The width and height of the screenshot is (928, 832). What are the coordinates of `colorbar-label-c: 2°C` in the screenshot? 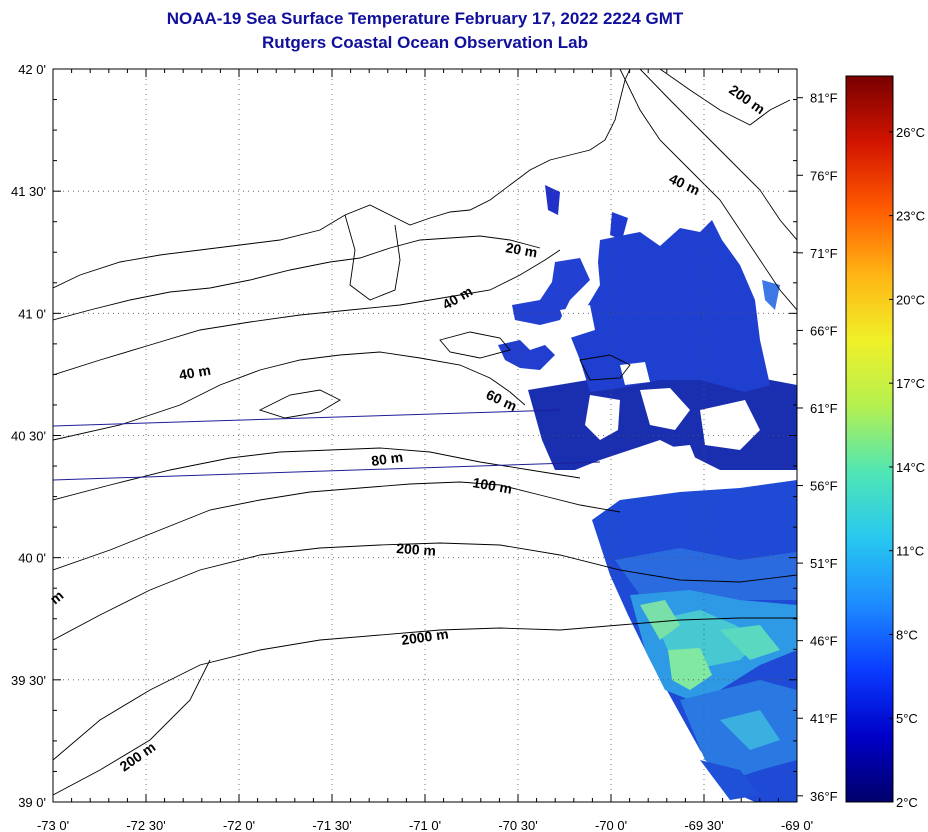 It's located at (907, 802).